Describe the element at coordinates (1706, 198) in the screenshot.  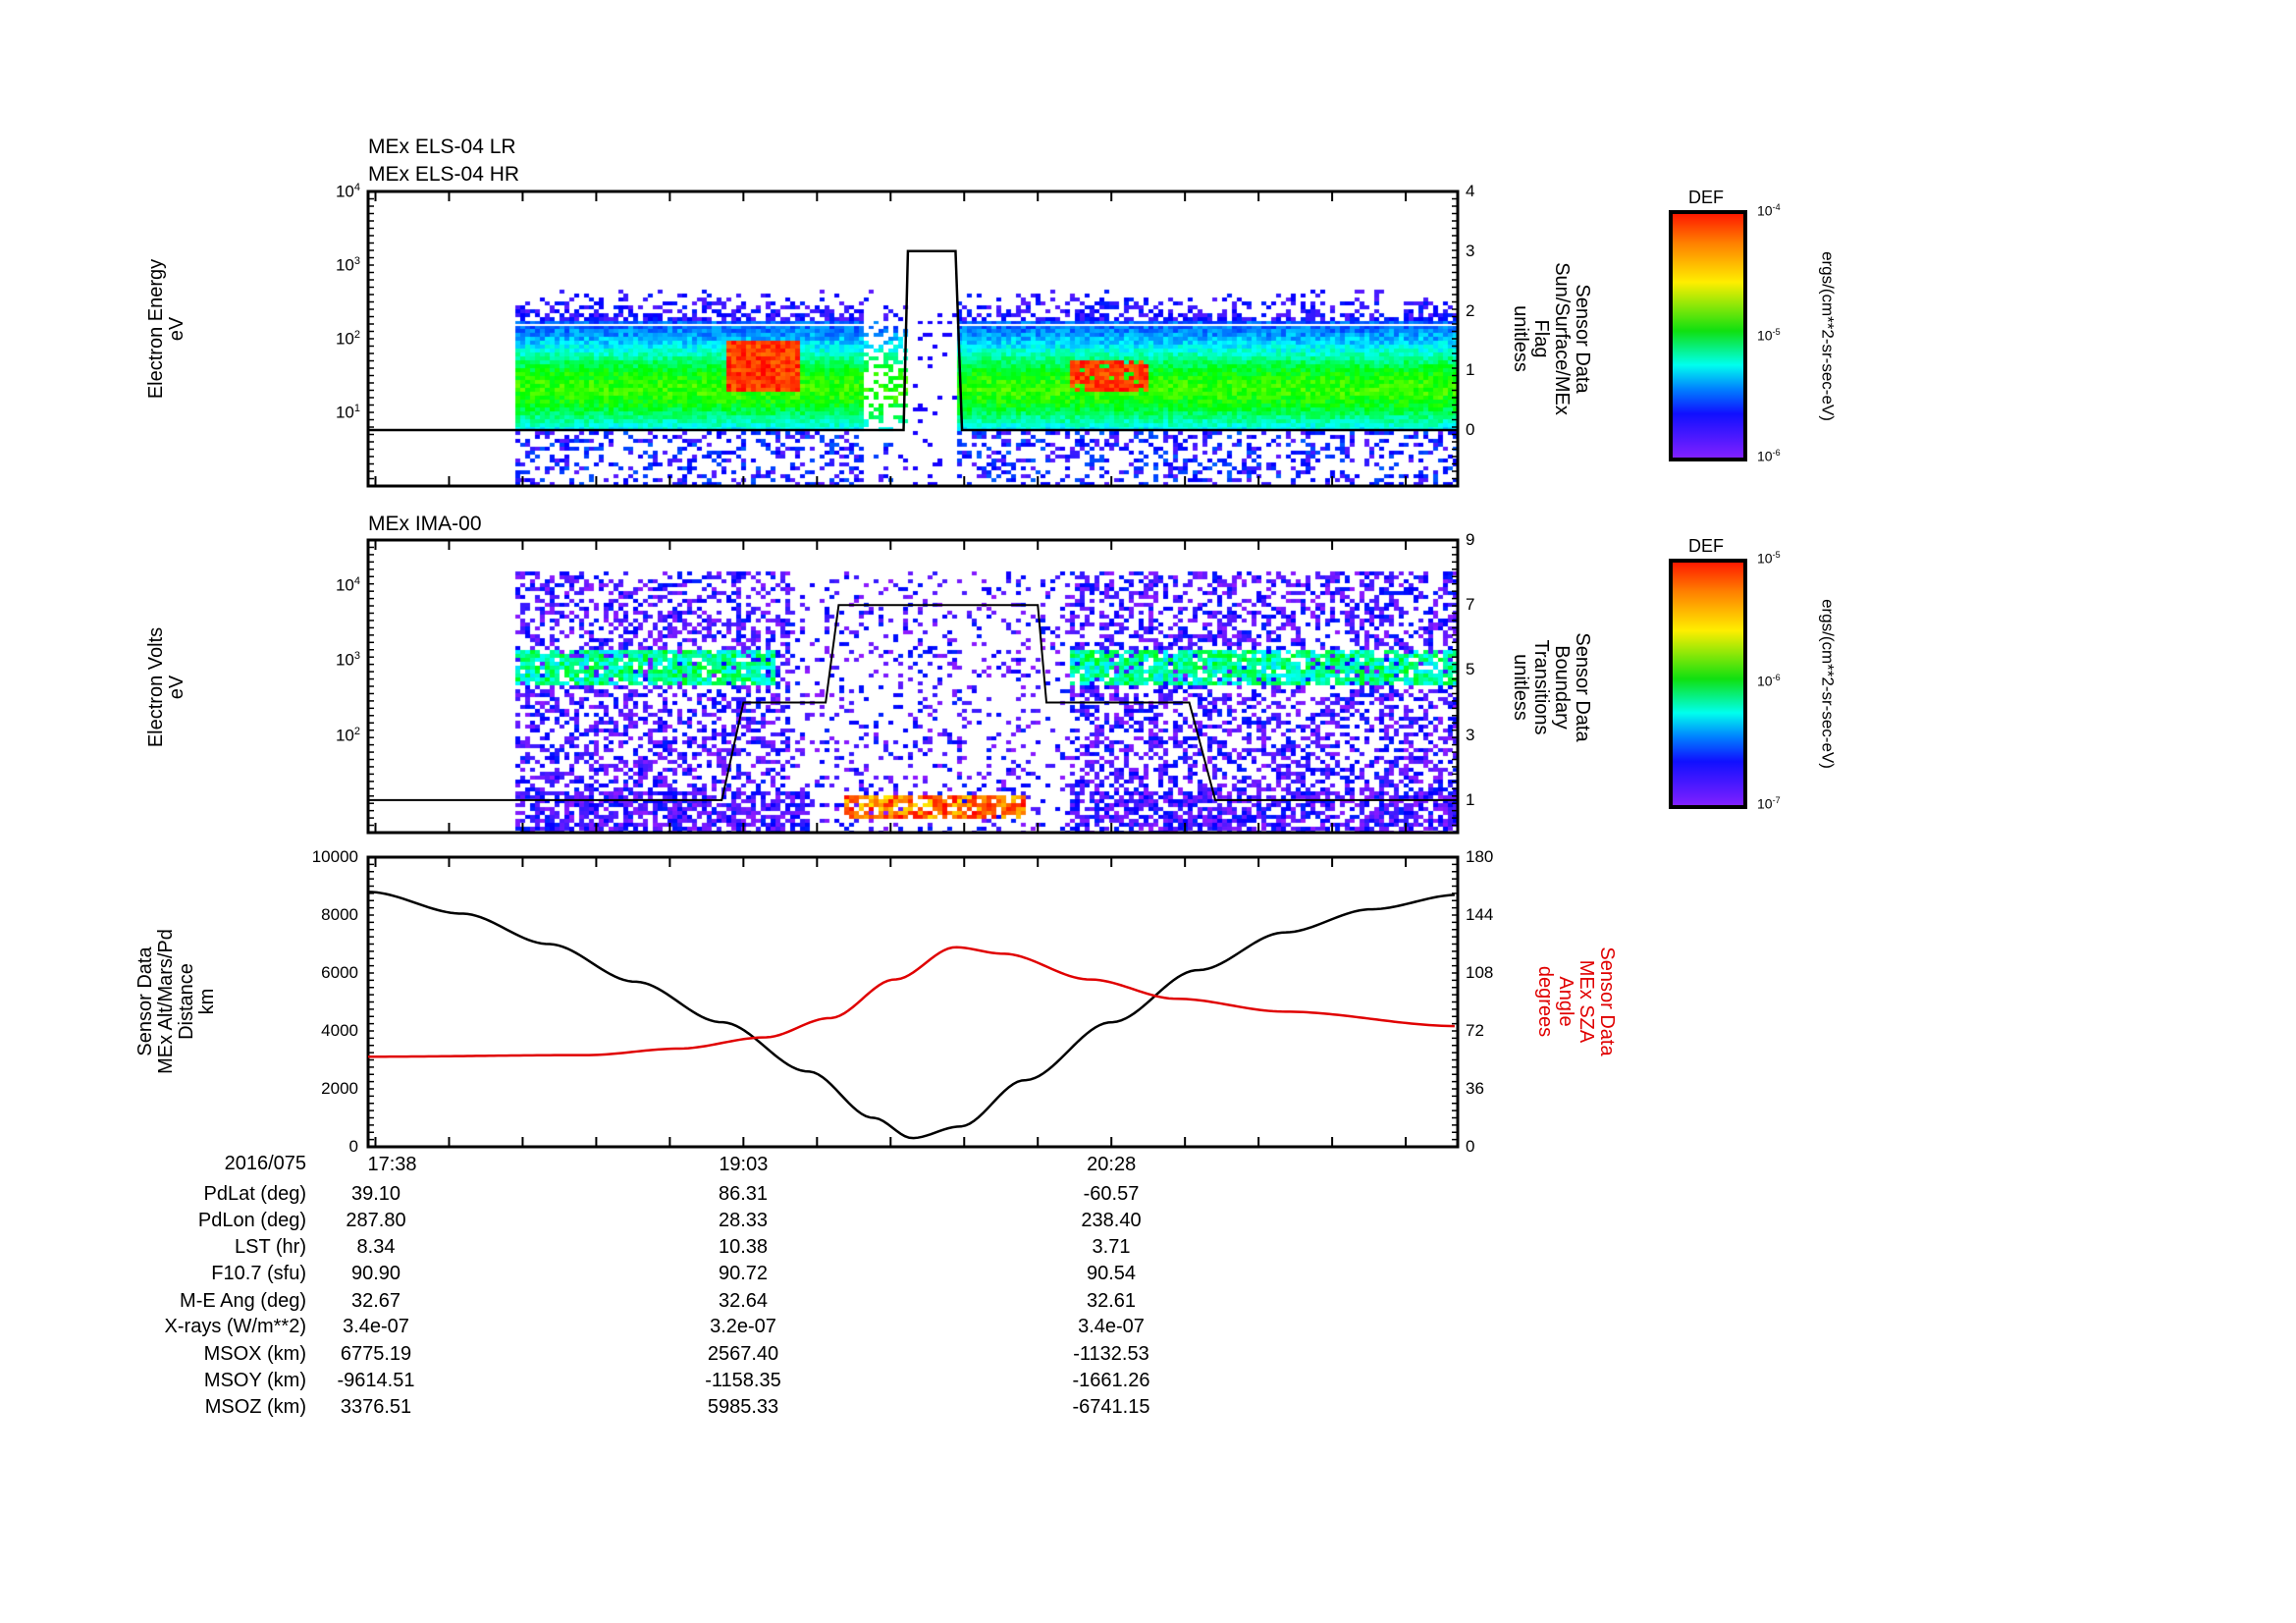
I see `colorbar1-title: DEF` at that location.